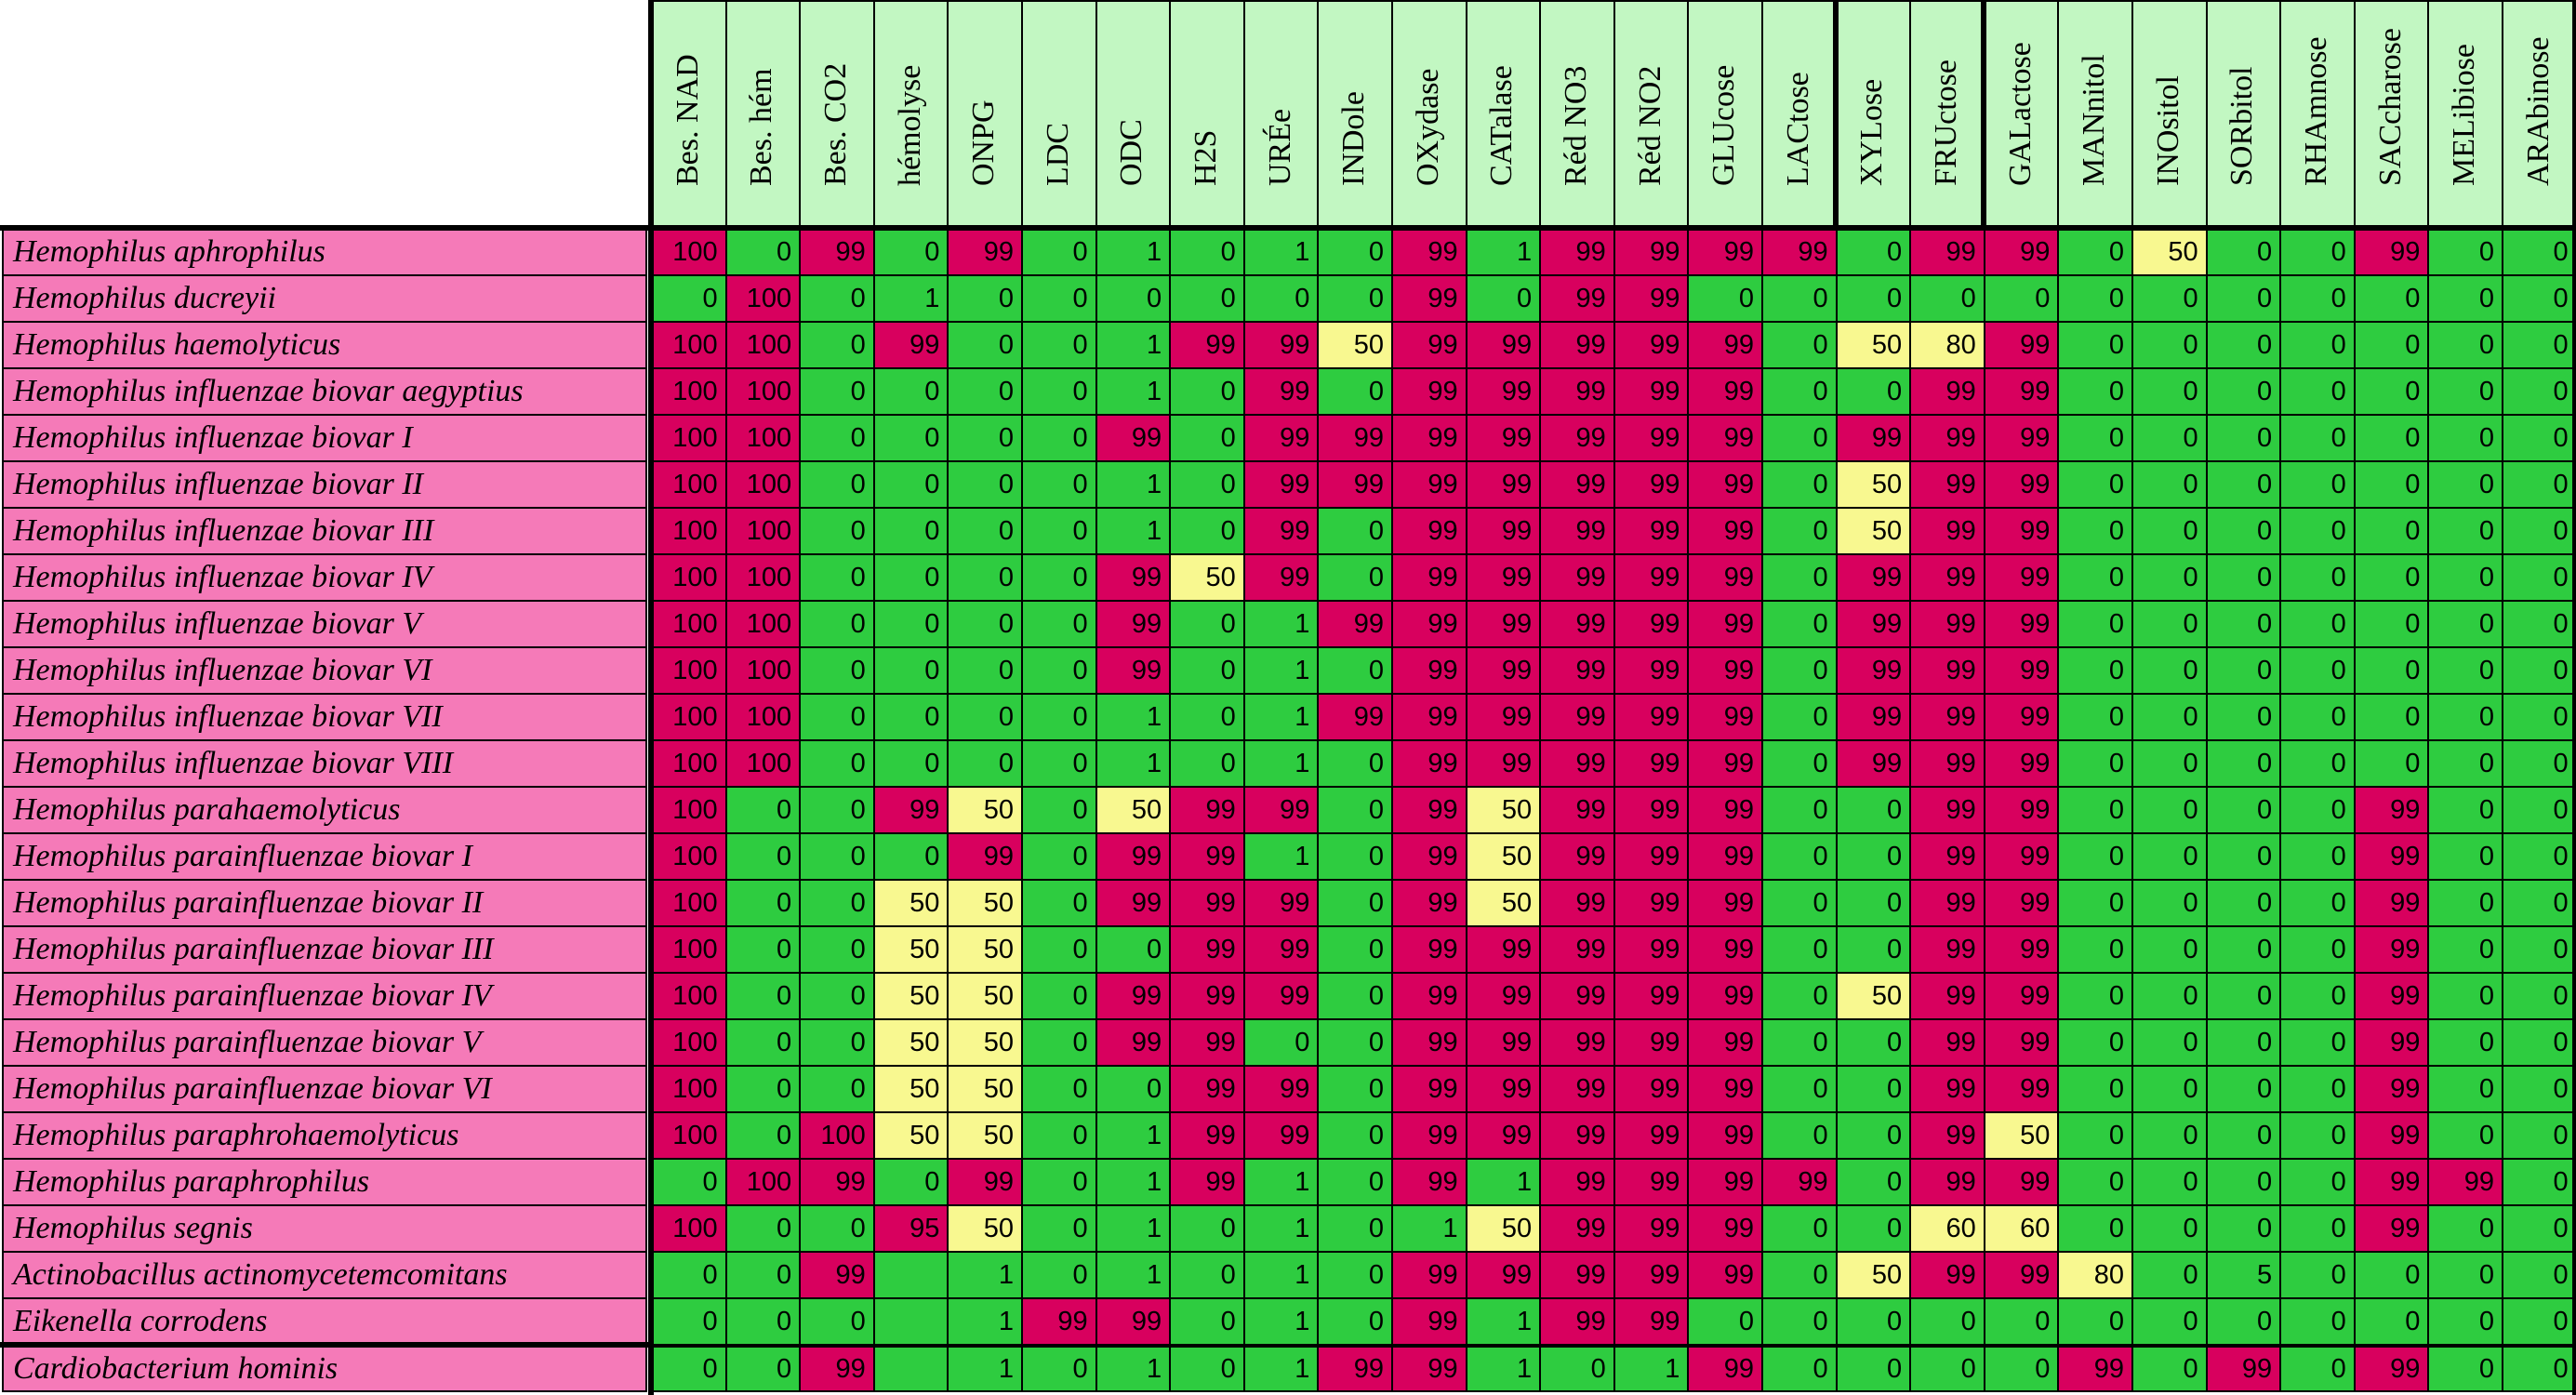 Image resolution: width=2576 pixels, height=1395 pixels. Describe the element at coordinates (910, 1275) in the screenshot. I see `table-cell` at that location.